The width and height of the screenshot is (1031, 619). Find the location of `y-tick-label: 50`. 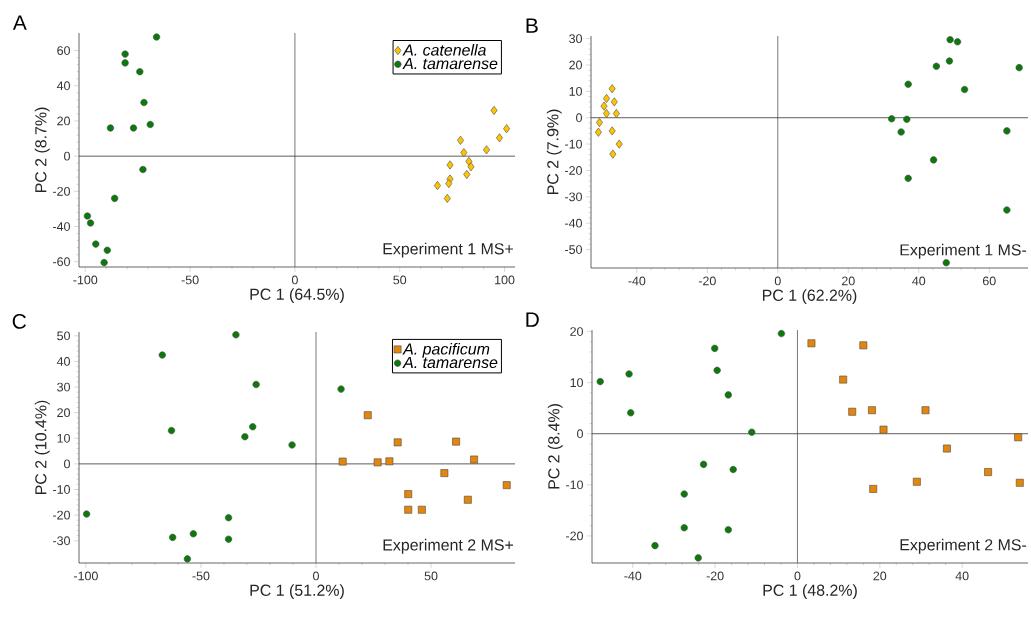

y-tick-label: 50 is located at coordinates (63, 336).